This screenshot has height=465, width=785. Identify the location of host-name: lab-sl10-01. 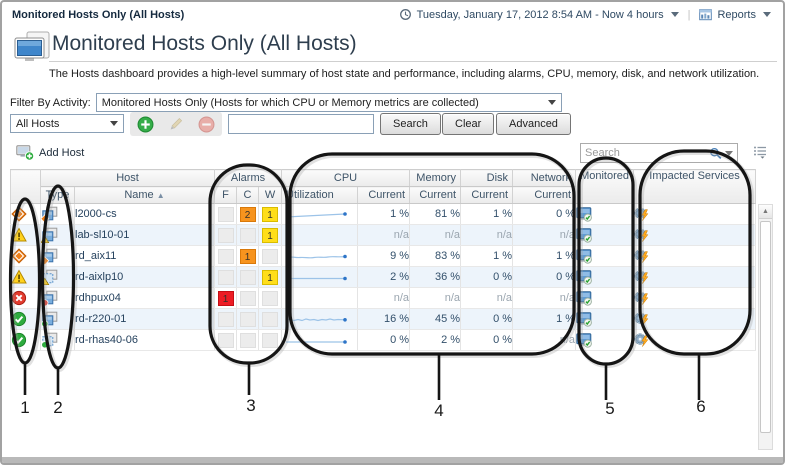
(144, 235).